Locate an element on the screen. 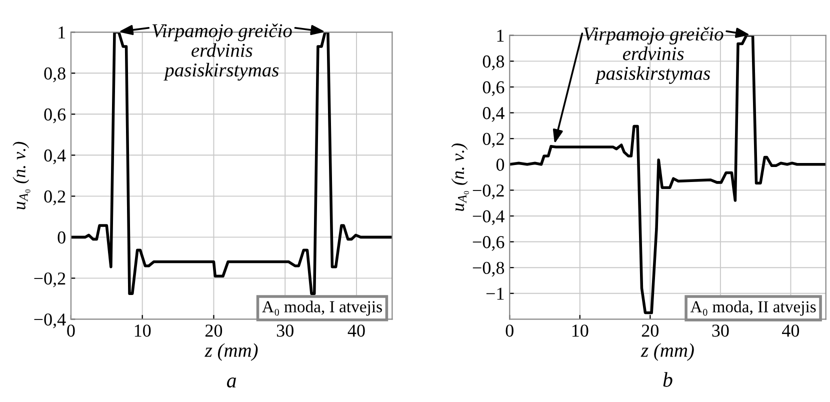  annotation: A₀ moda, II atvejis is located at coordinates (753, 308).